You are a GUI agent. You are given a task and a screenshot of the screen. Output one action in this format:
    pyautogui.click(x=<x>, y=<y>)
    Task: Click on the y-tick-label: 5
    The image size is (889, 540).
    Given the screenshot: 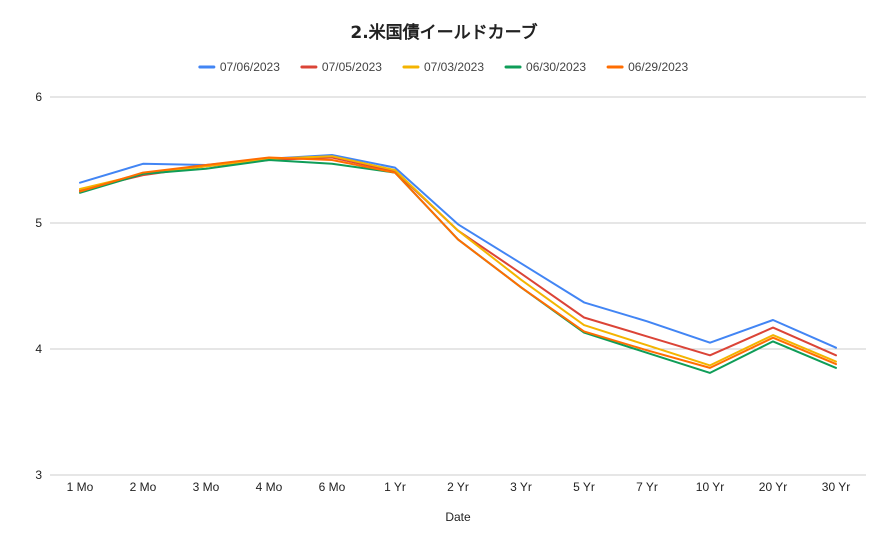 What is the action you would take?
    pyautogui.click(x=38, y=223)
    